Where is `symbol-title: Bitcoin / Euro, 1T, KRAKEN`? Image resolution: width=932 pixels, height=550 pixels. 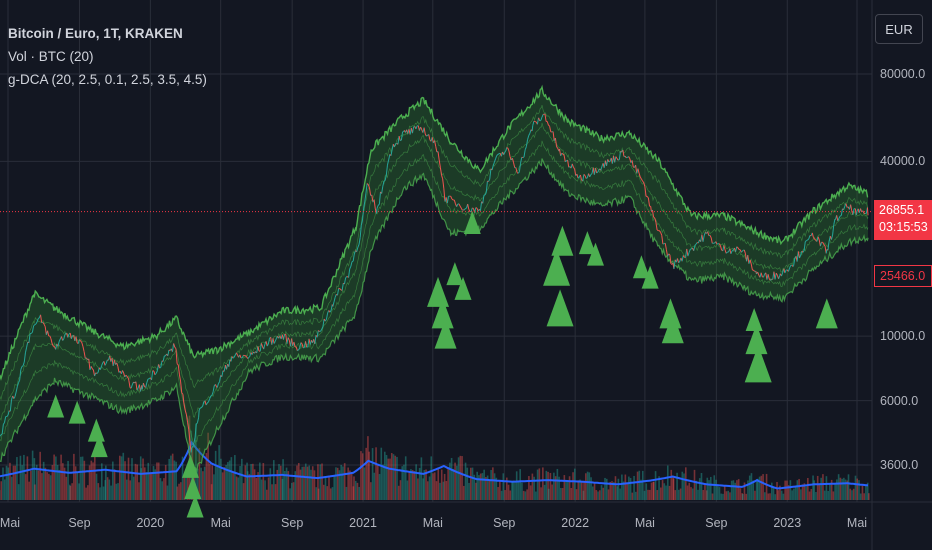 symbol-title: Bitcoin / Euro, 1T, KRAKEN is located at coordinates (95, 33).